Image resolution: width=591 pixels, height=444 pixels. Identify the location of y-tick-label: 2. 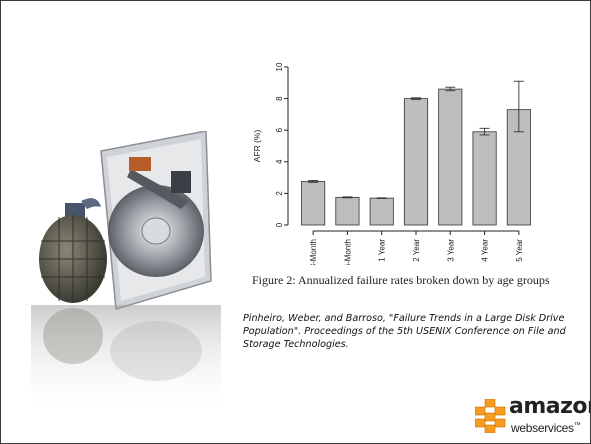
(279, 193).